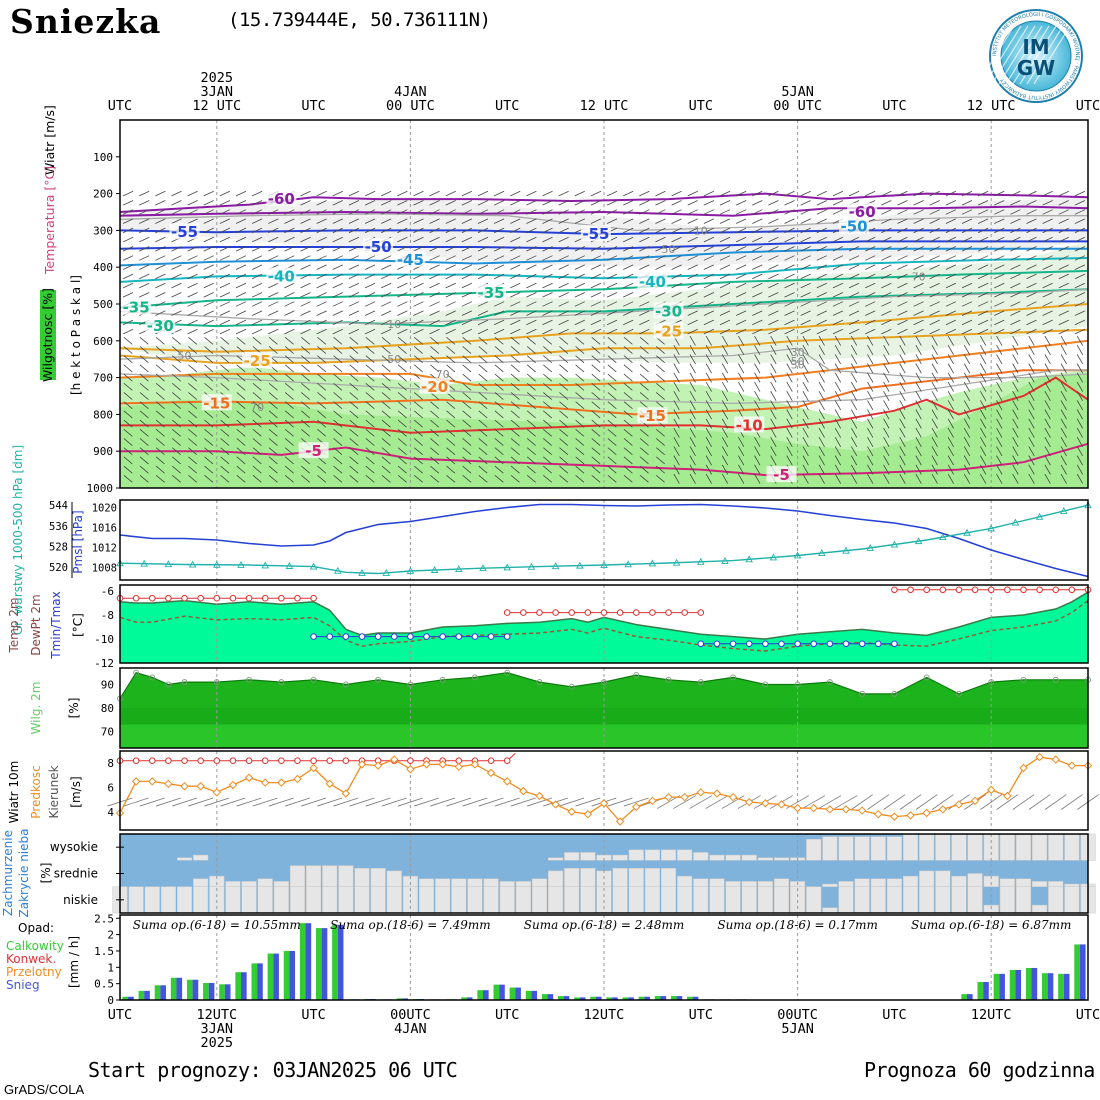  What do you see at coordinates (74, 708) in the screenshot?
I see `left-label-humidity-unit: [%]` at bounding box center [74, 708].